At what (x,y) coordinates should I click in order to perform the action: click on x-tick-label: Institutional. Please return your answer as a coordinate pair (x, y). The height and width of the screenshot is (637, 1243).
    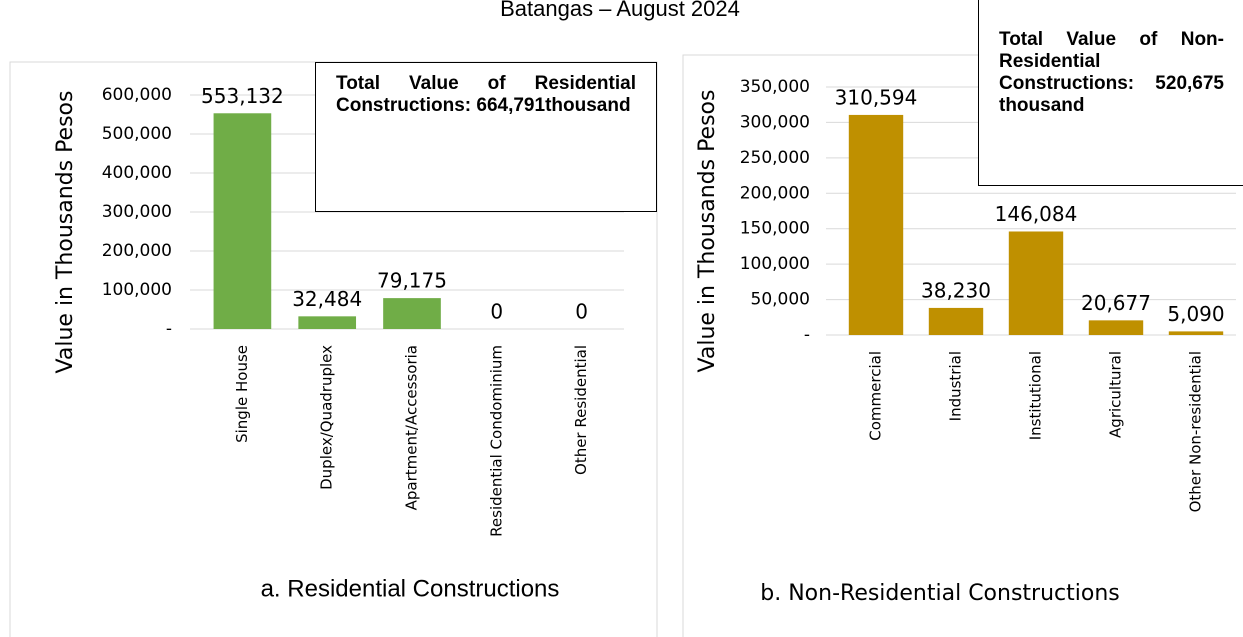
    Looking at the image, I should click on (1036, 395).